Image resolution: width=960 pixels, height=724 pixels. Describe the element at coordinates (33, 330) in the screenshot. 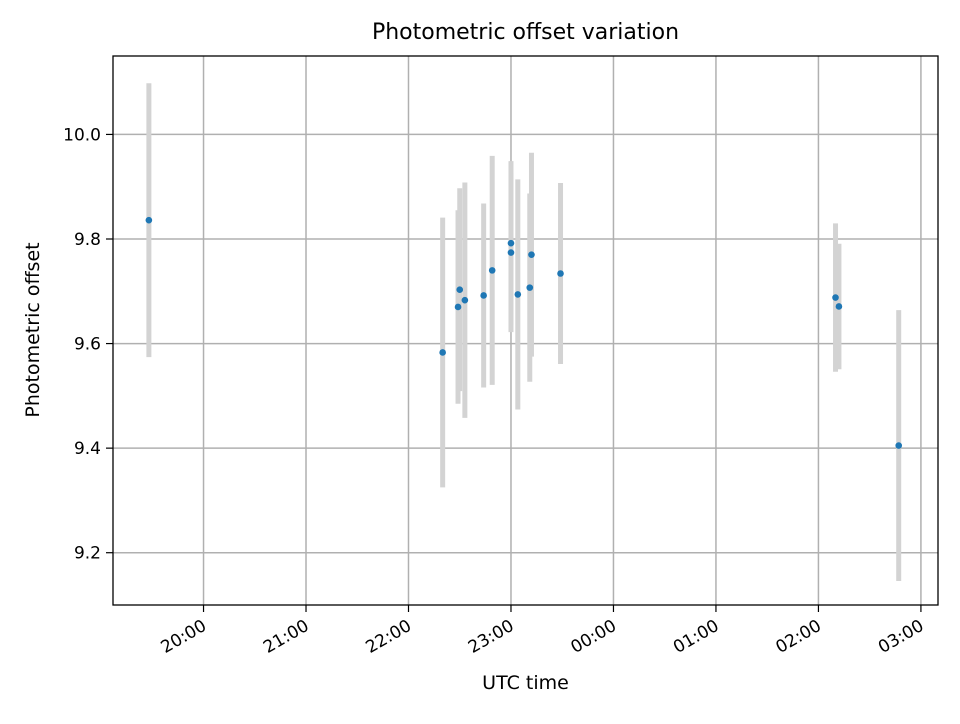

I see `y-axis-label: Photometric offset` at that location.